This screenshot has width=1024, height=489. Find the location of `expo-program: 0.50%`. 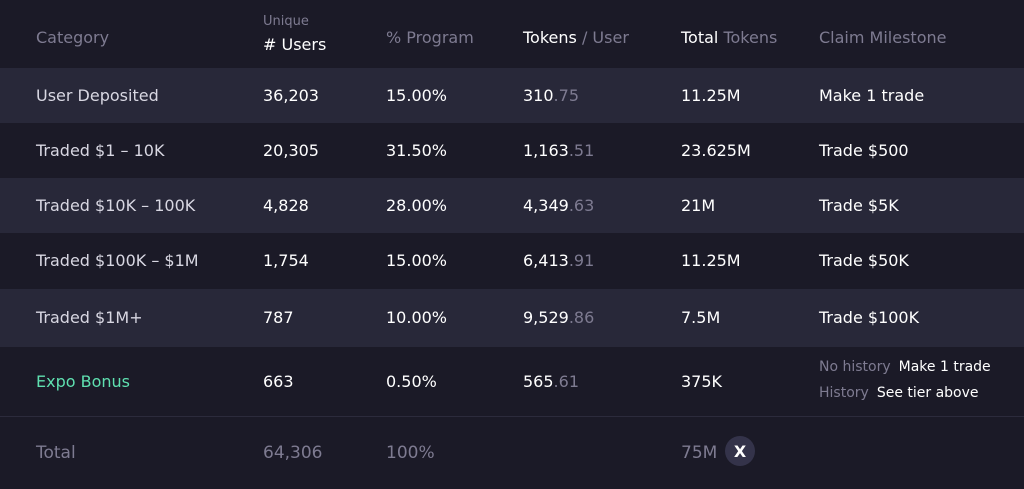

expo-program: 0.50% is located at coordinates (411, 381).